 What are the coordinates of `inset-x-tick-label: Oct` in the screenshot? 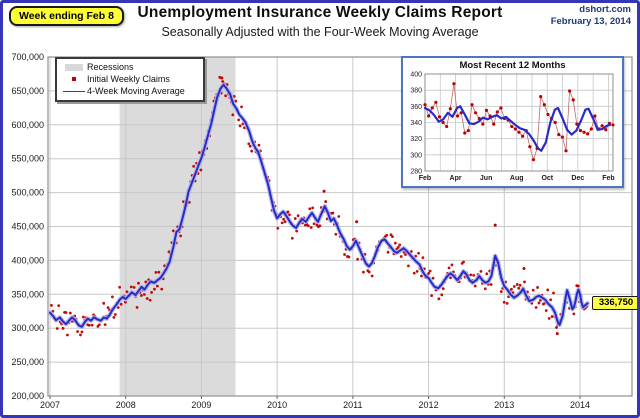 It's located at (547, 178).